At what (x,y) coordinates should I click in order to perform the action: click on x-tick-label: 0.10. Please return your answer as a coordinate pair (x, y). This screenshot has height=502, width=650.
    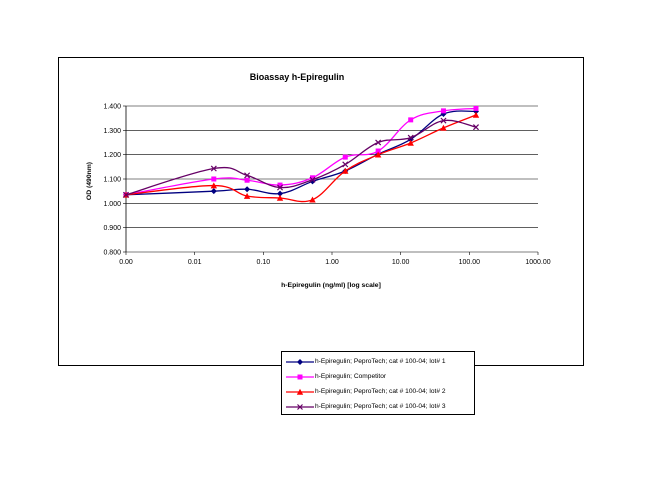
    Looking at the image, I should click on (264, 262).